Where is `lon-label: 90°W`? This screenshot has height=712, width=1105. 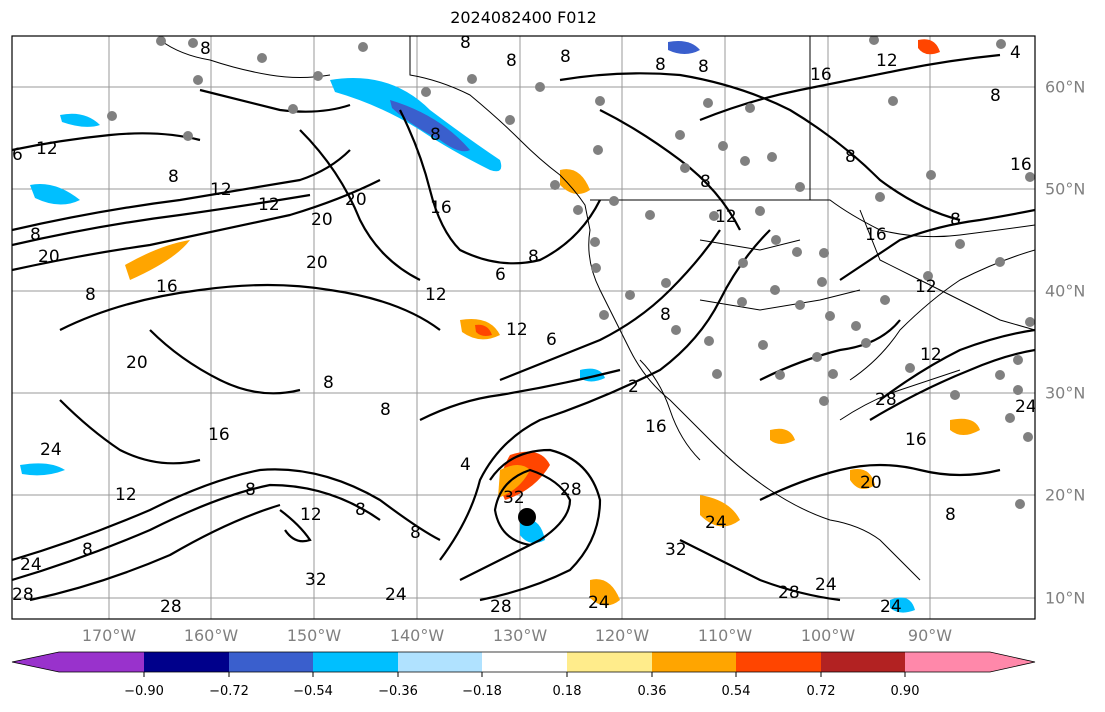
lon-label: 90°W is located at coordinates (930, 635).